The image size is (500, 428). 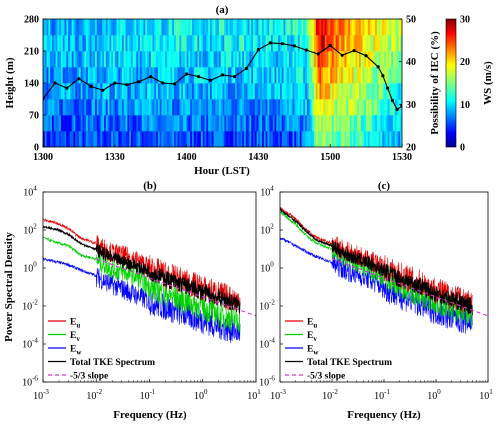 I want to click on y-tick-label: 10-2, so click(x=267, y=306).